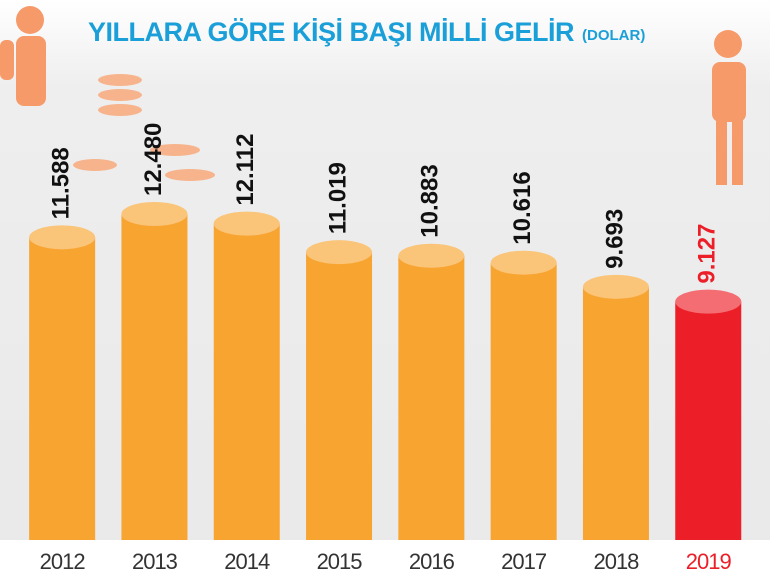 The image size is (770, 582). Describe the element at coordinates (709, 561) in the screenshot. I see `x-tick-label: 2019` at that location.